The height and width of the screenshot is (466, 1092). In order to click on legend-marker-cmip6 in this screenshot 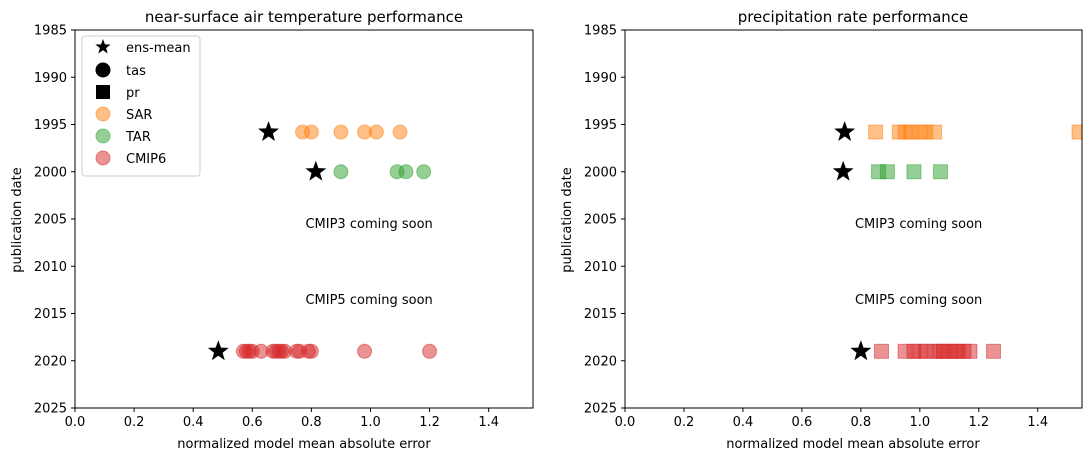, I will do `click(103, 158)`.